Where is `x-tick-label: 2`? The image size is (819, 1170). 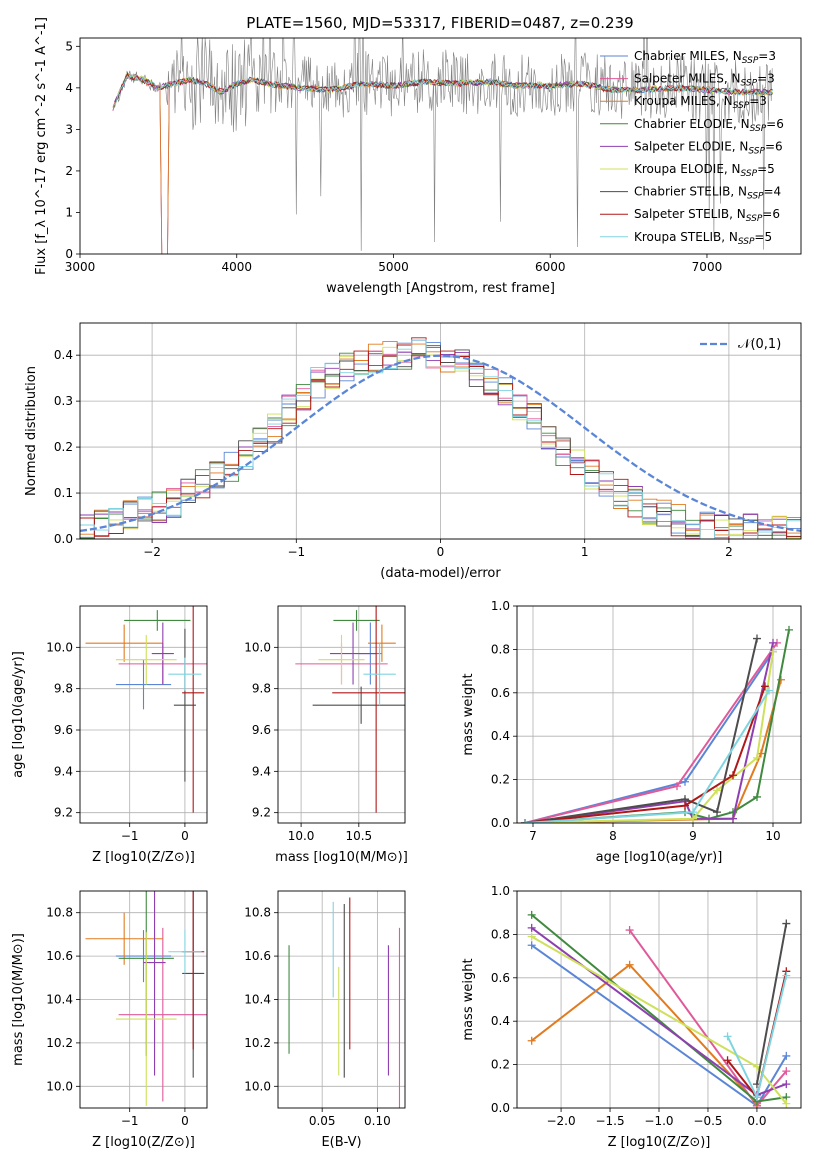
x-tick-label: 2 is located at coordinates (729, 552).